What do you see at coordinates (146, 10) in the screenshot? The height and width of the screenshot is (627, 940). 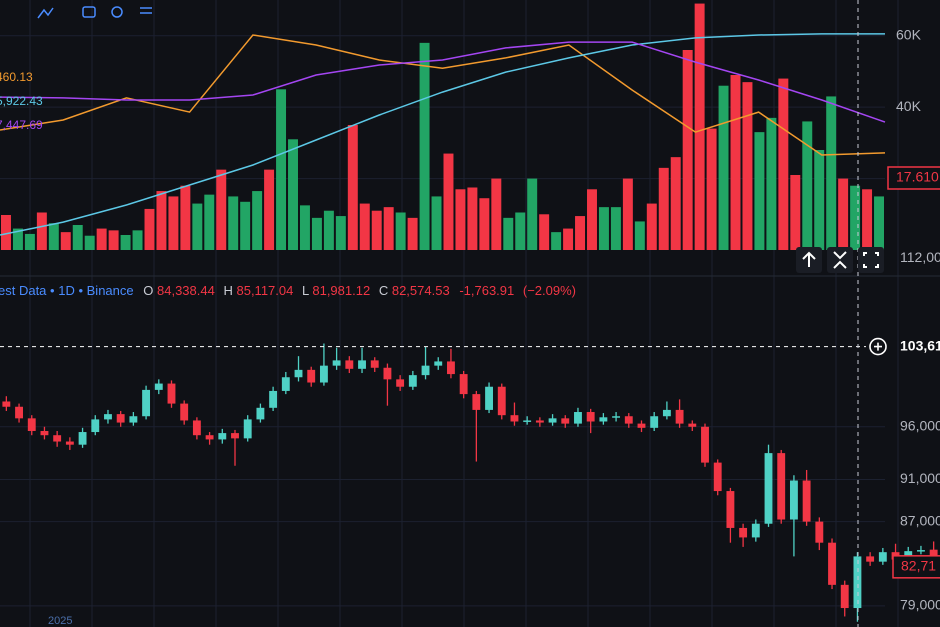 I see `toolbar-icon-menu` at bounding box center [146, 10].